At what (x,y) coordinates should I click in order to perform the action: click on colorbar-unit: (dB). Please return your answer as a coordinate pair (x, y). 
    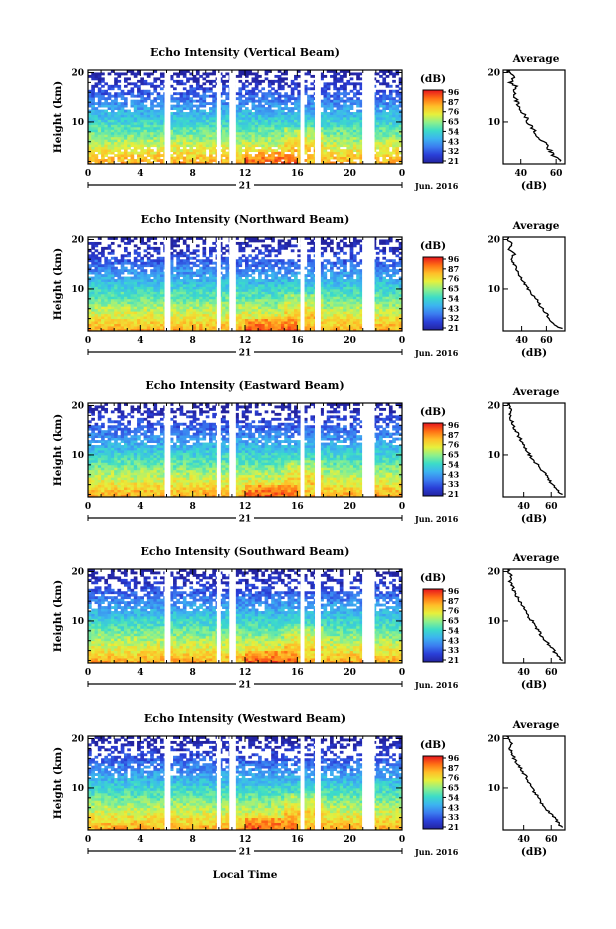
    Looking at the image, I should click on (433, 745).